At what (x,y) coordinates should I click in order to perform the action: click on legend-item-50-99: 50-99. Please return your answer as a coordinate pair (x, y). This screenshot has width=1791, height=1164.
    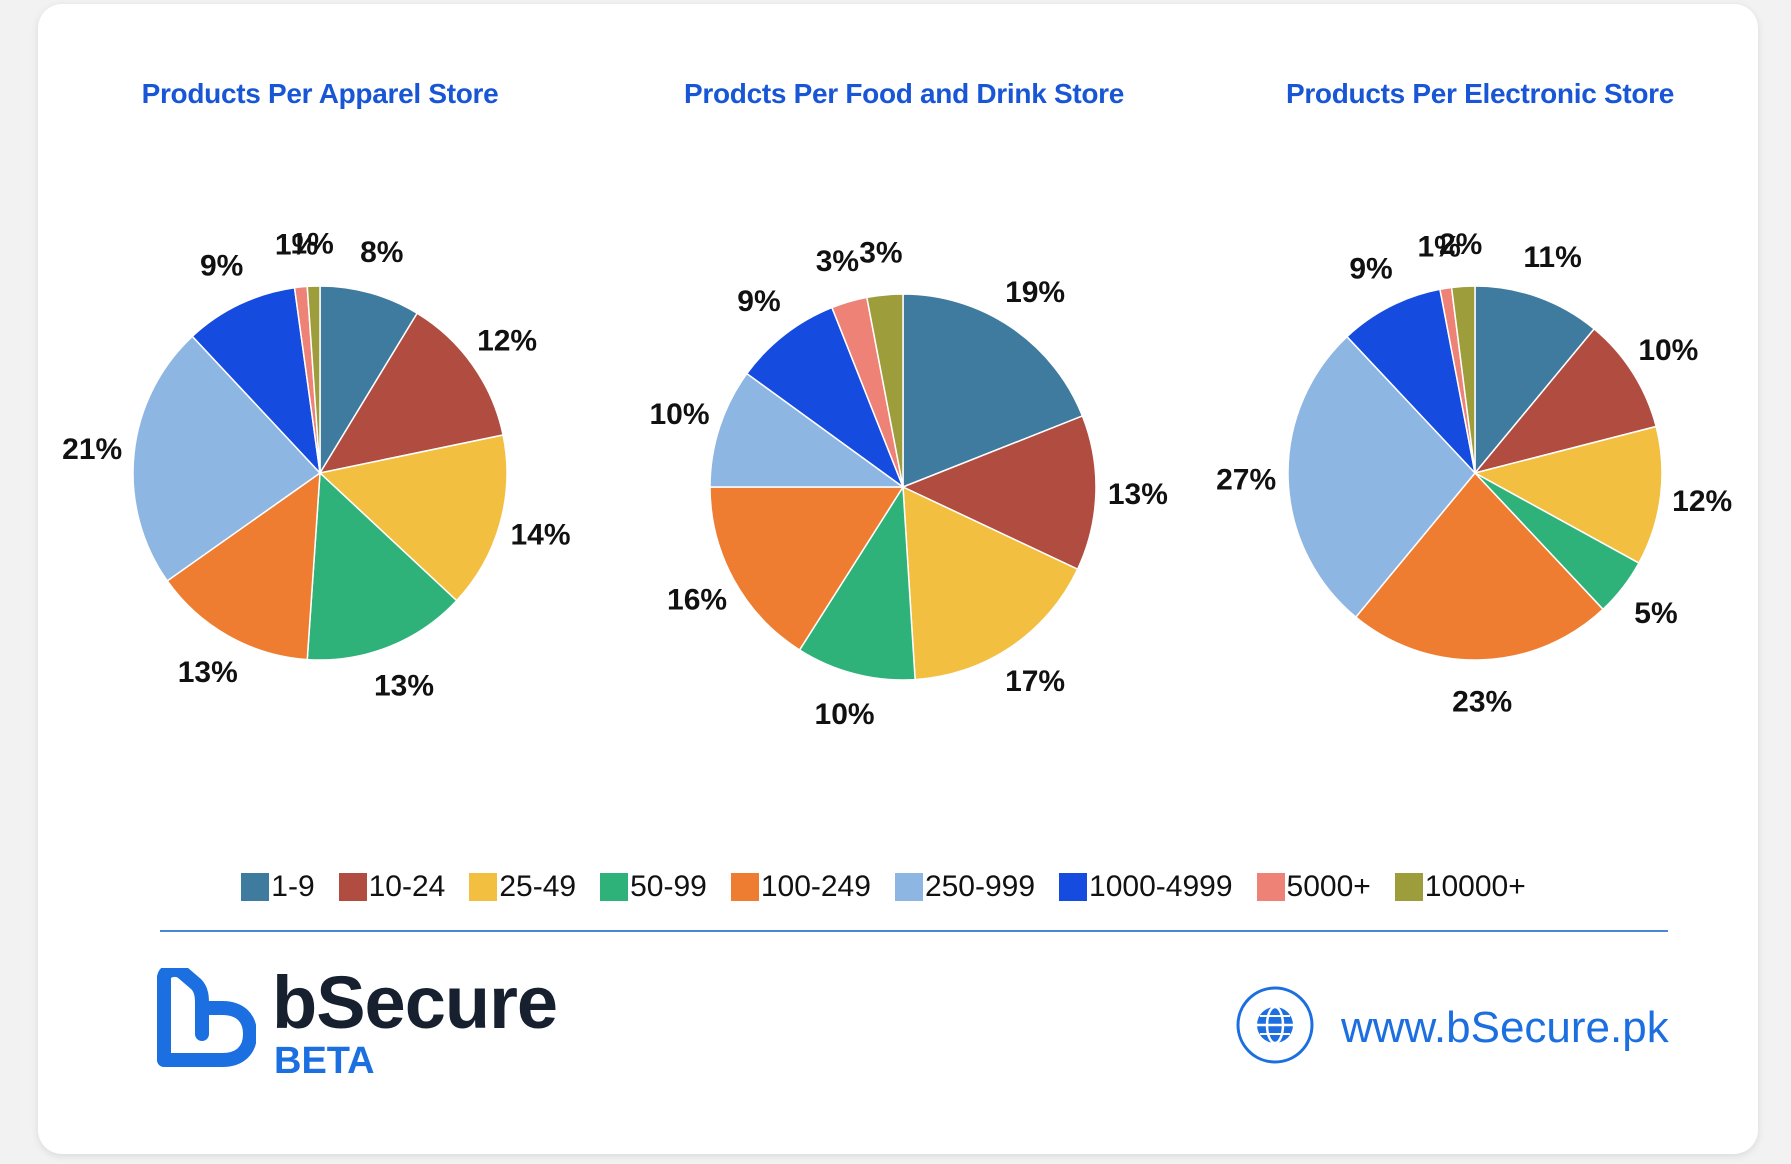
    Looking at the image, I should click on (653, 887).